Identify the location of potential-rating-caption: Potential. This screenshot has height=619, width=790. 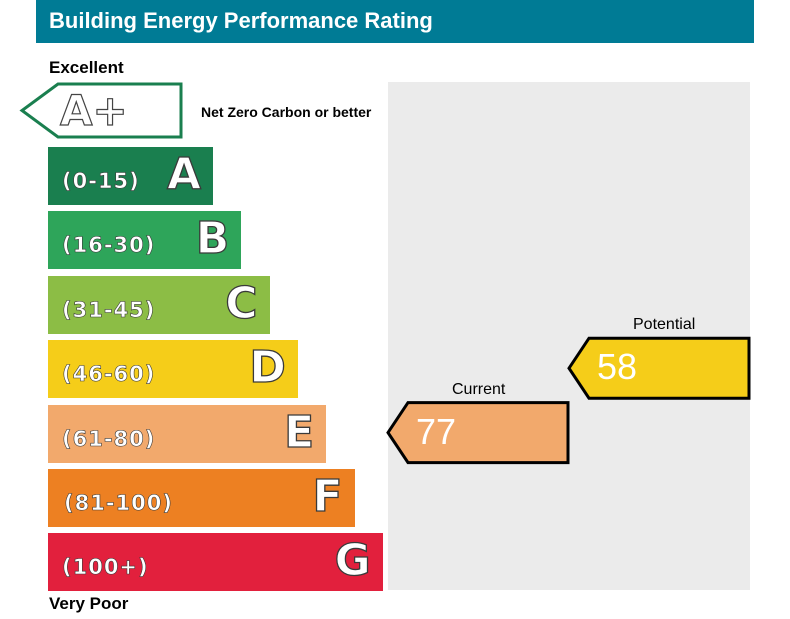
(664, 325).